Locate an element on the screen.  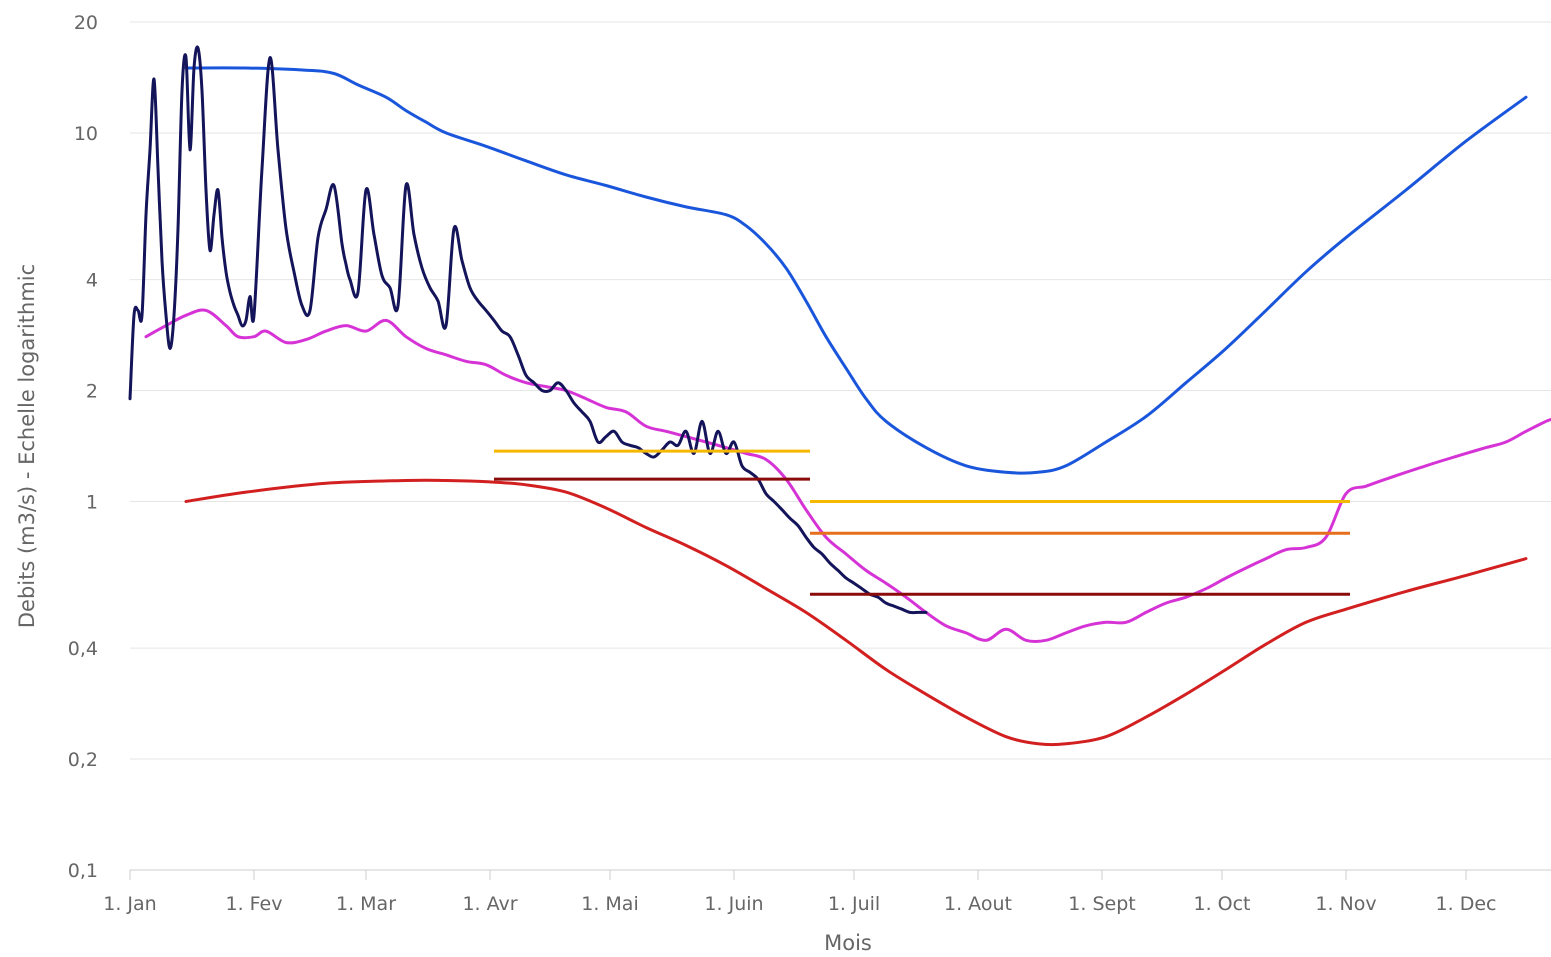
x-tick-label: 1. Mar is located at coordinates (366, 904).